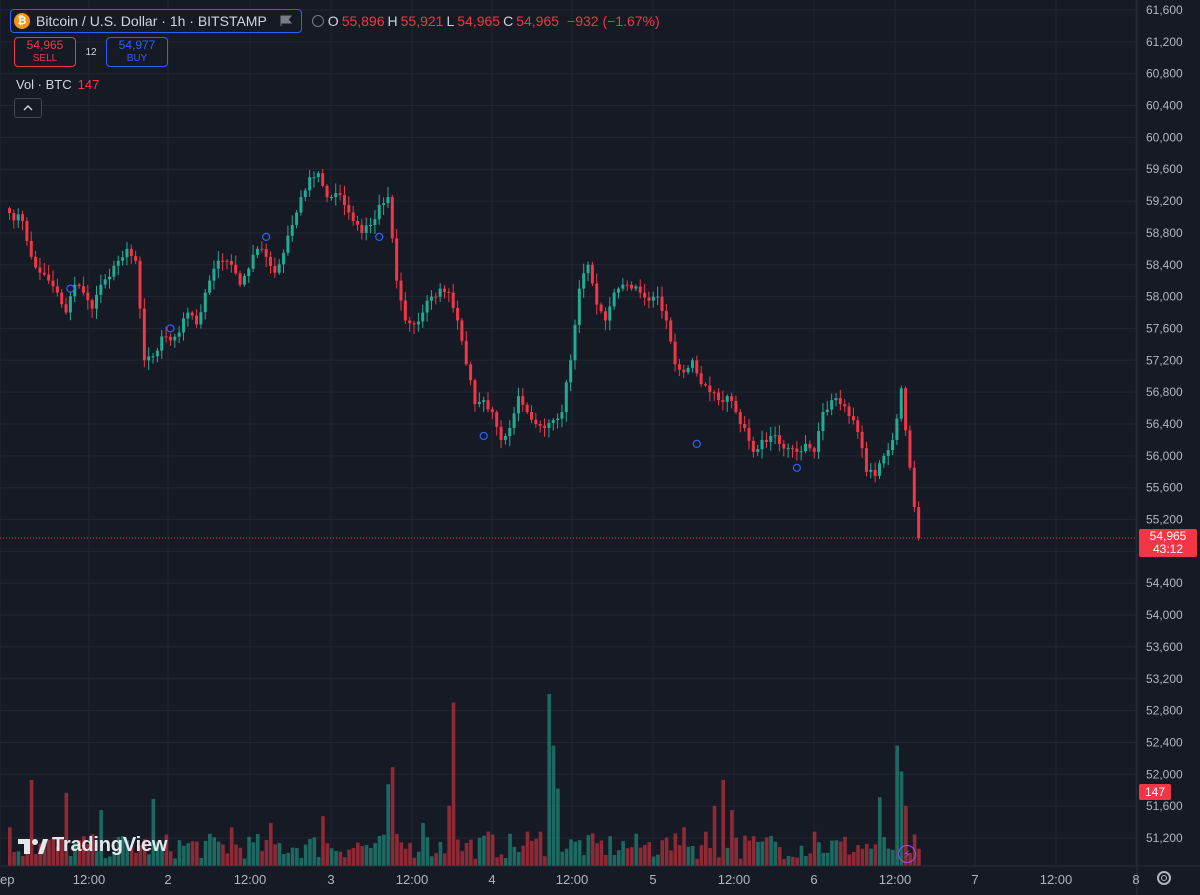  What do you see at coordinates (363, 21) in the screenshot?
I see `open-value: 55,896` at bounding box center [363, 21].